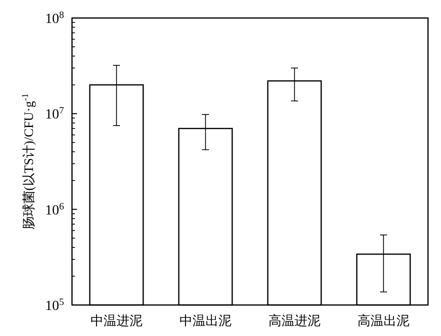  I want to click on y-tick-label: 10$^{5}$, so click(54, 305).